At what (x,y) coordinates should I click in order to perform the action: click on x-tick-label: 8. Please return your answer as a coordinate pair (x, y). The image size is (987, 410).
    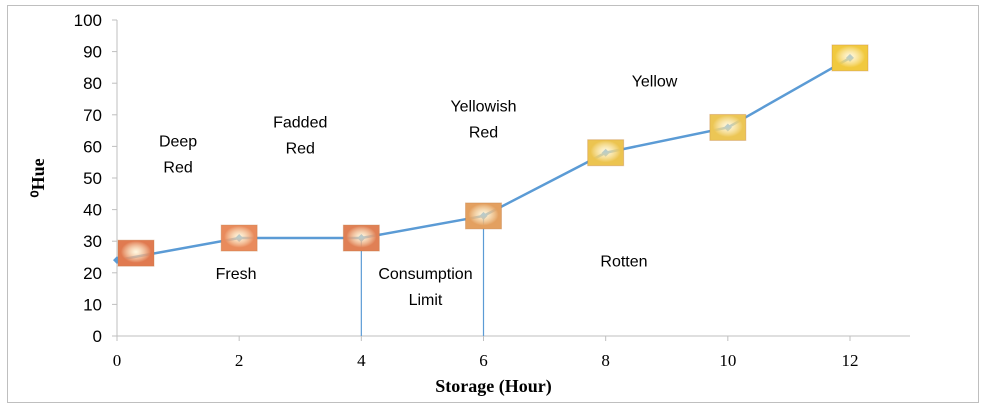
    Looking at the image, I should click on (605, 360).